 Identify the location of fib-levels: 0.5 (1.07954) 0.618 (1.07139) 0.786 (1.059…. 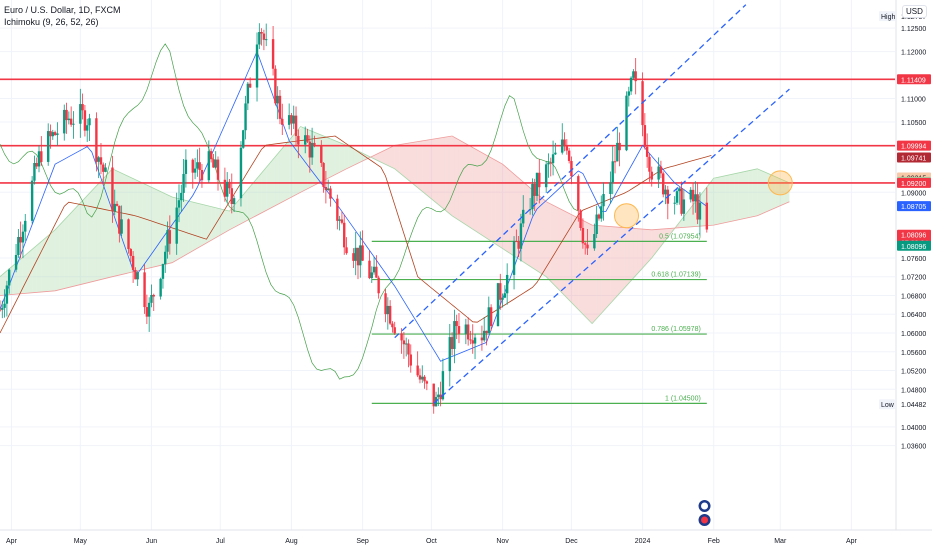
(539, 318).